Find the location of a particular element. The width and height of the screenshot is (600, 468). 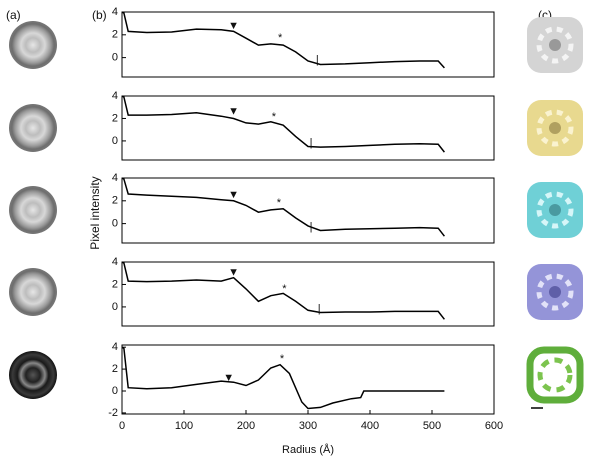

x-tick-label: 600 is located at coordinates (494, 426).